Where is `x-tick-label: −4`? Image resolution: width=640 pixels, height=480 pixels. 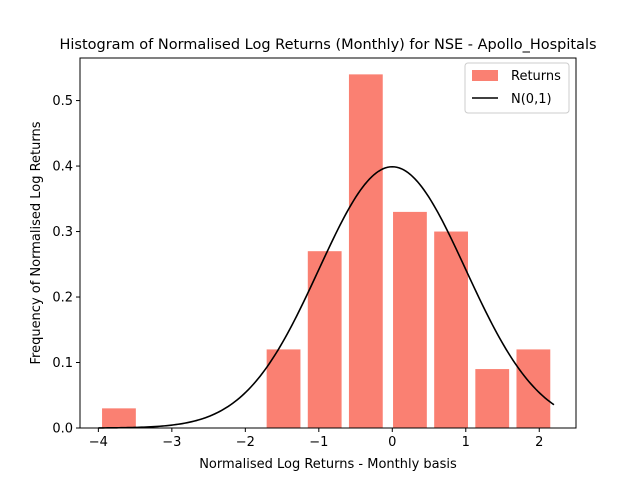 x-tick-label: −4 is located at coordinates (98, 442).